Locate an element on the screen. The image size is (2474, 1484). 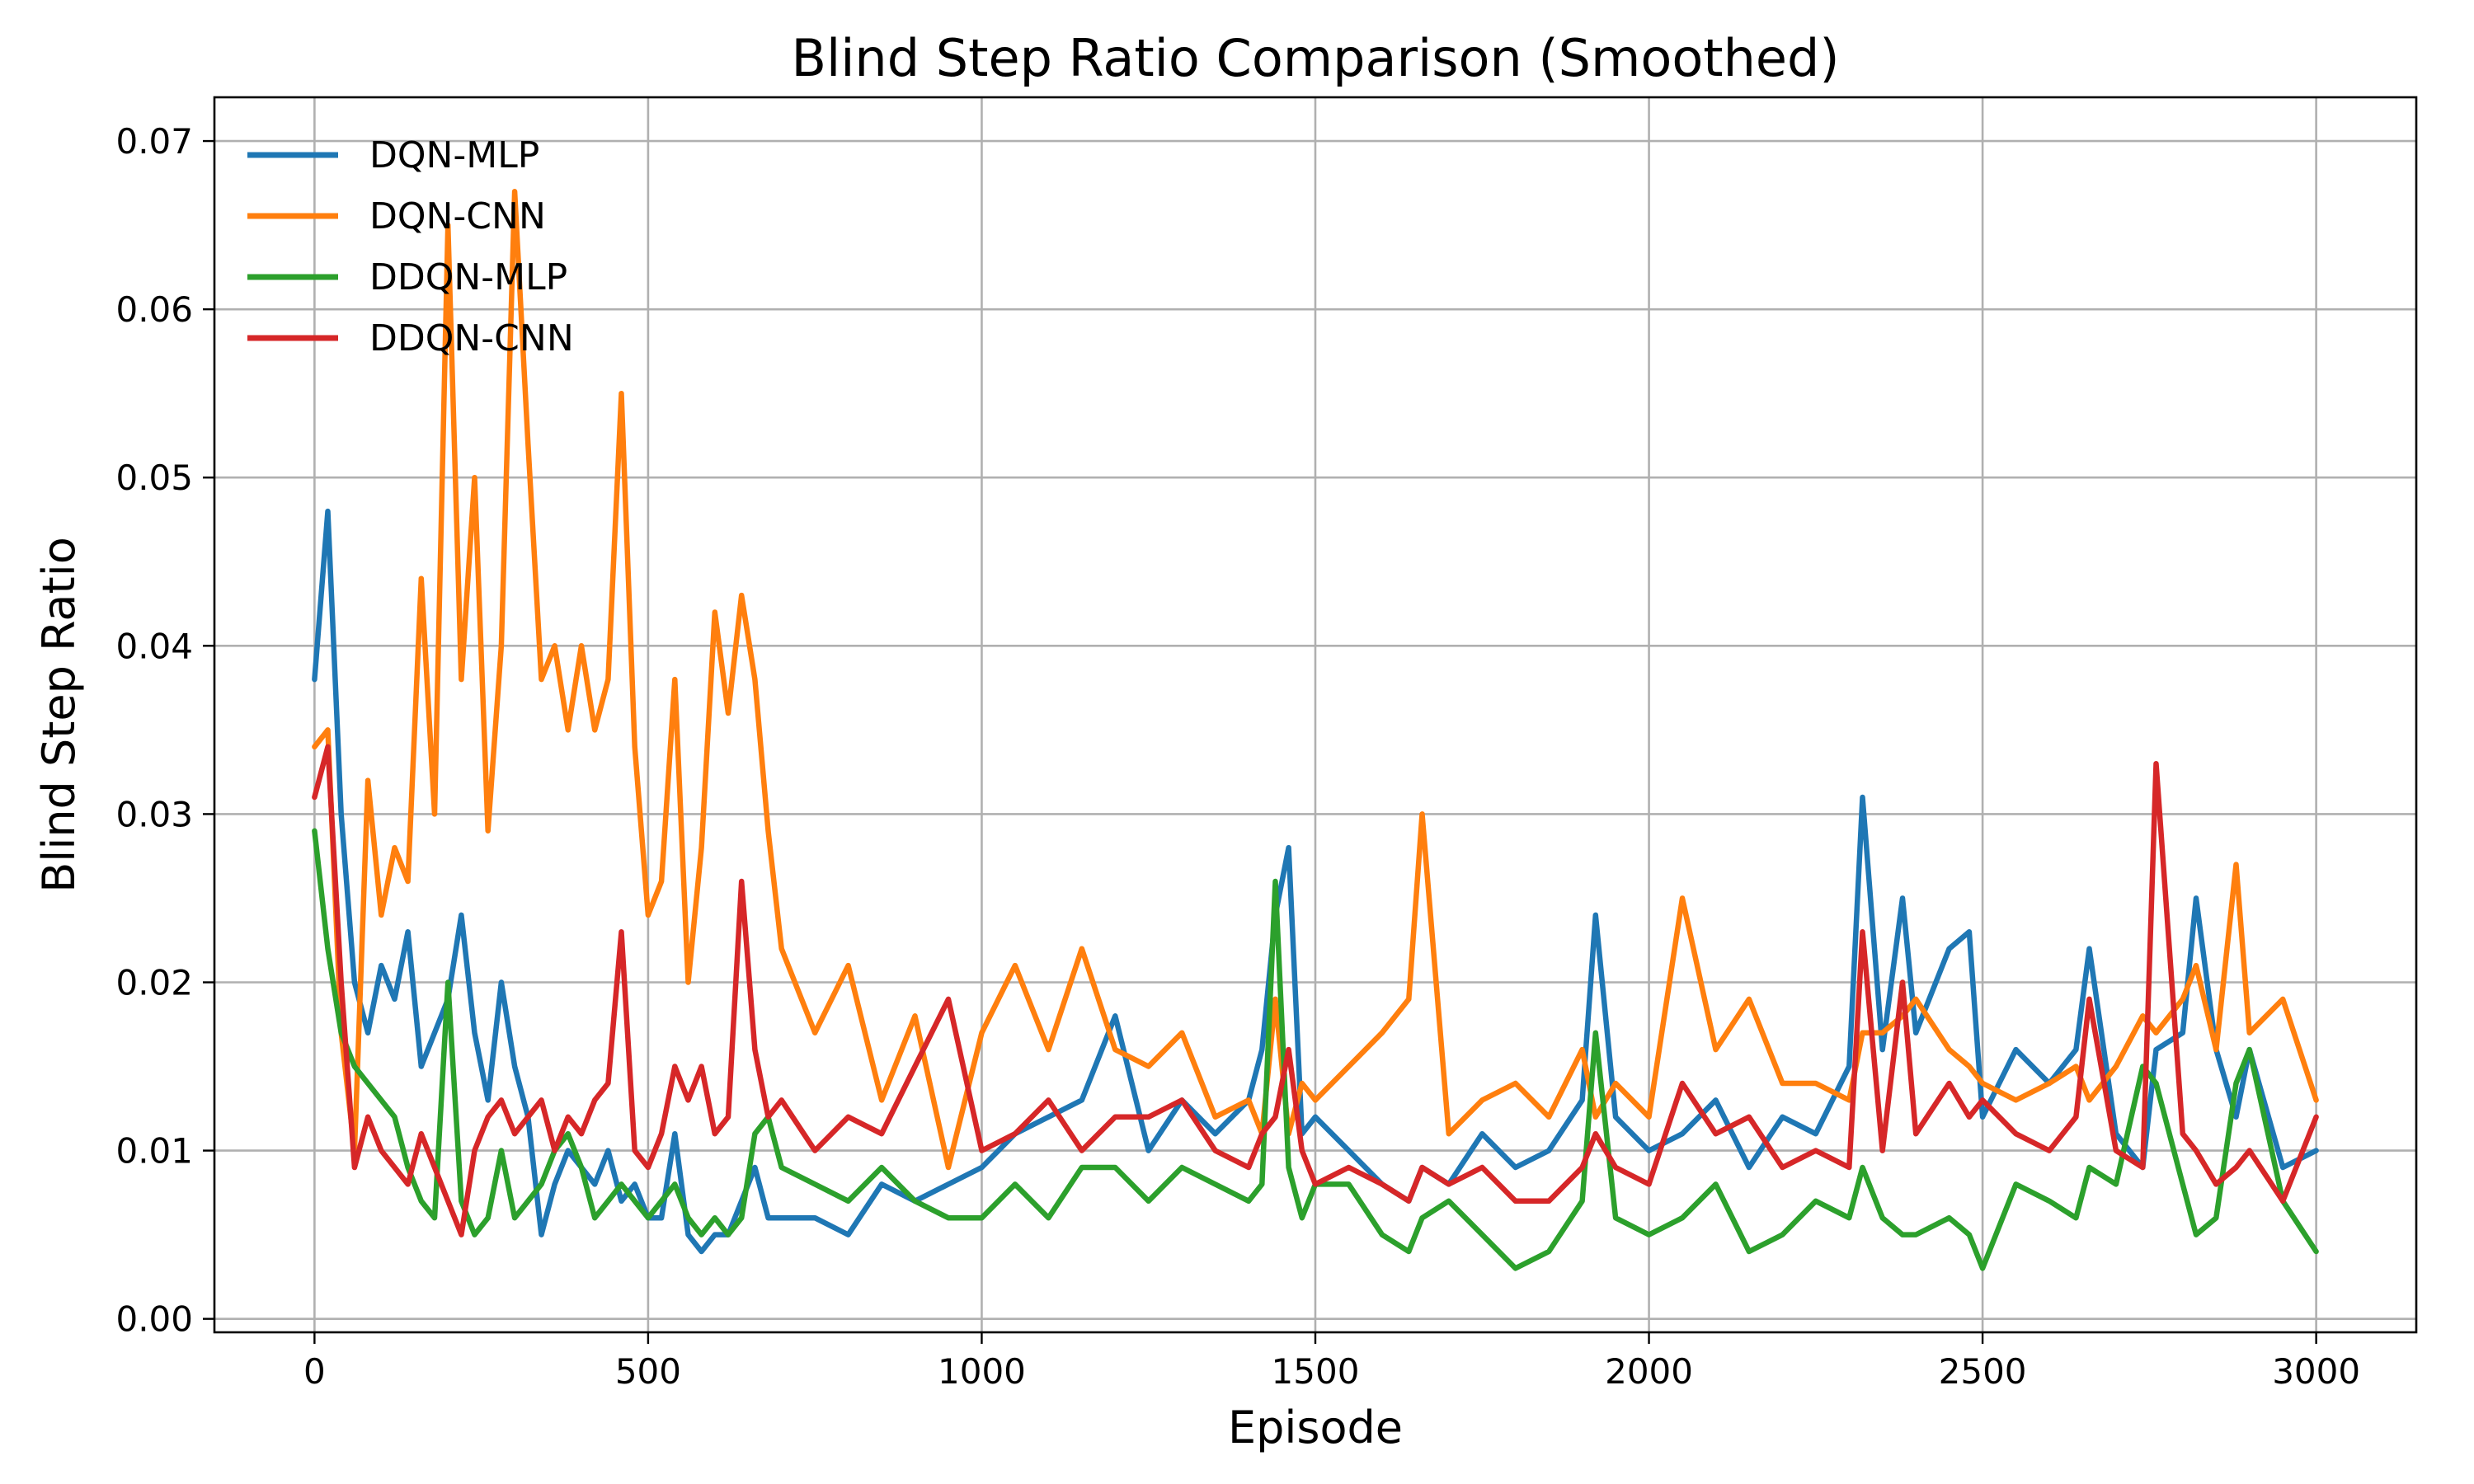
x-axis: 0 500 1000 1500 2000 2500 3000 is located at coordinates (1331, 1362).